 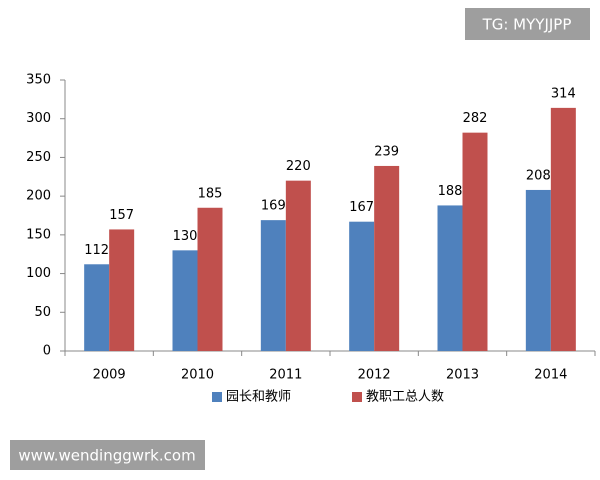 What do you see at coordinates (210, 193) in the screenshot?
I see `value-label: 185` at bounding box center [210, 193].